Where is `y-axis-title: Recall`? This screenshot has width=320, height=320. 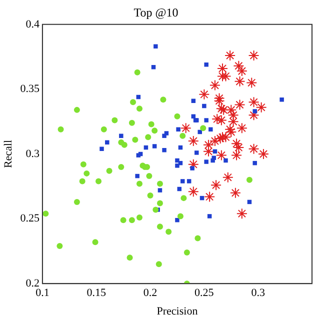
y-axis-title: Recall is located at coordinates (8, 154).